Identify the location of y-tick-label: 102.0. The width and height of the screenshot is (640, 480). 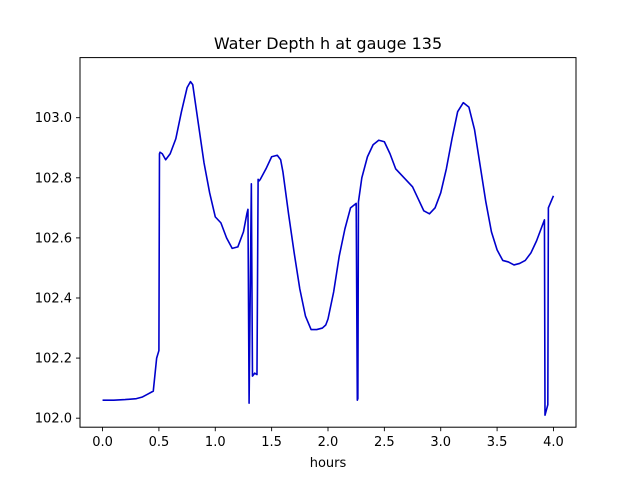
(53, 419).